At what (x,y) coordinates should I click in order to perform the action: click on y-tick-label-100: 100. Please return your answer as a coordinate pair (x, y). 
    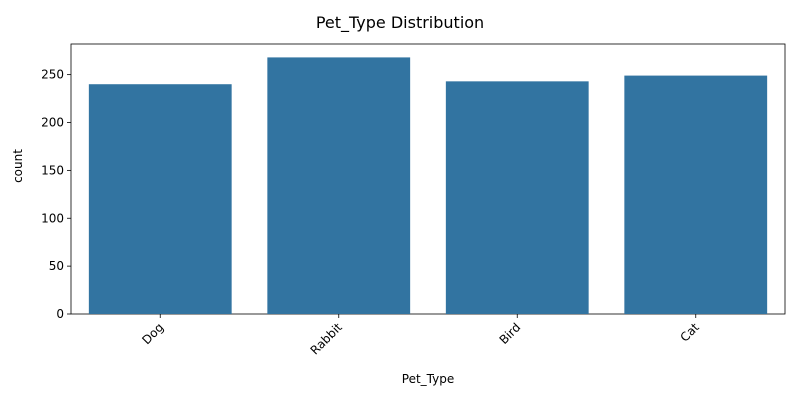
    Looking at the image, I should click on (52, 218).